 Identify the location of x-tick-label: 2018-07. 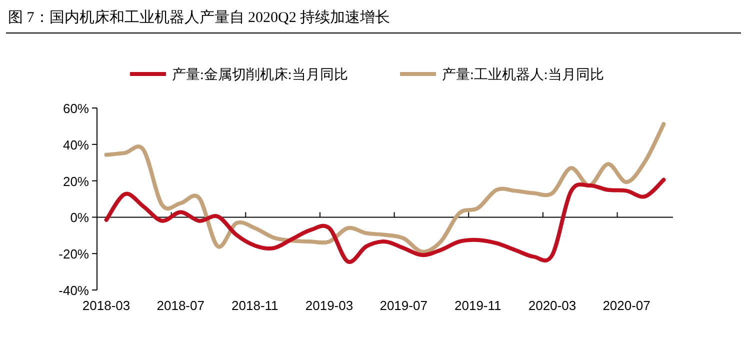
(180, 305).